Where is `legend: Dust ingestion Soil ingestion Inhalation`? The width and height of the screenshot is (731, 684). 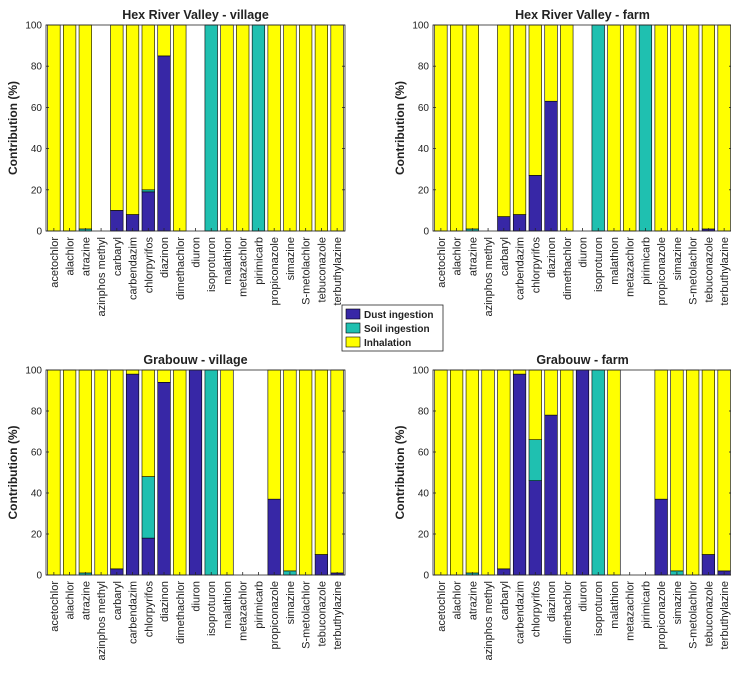 legend: Dust ingestion Soil ingestion Inhalation is located at coordinates (392, 328).